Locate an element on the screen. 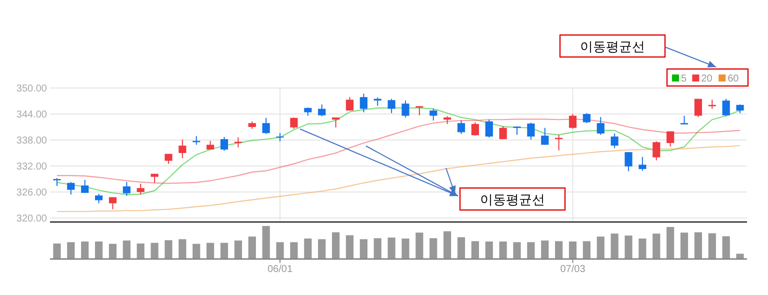 This screenshot has height=295, width=768. y-tick-label: 350.00 is located at coordinates (32, 89).